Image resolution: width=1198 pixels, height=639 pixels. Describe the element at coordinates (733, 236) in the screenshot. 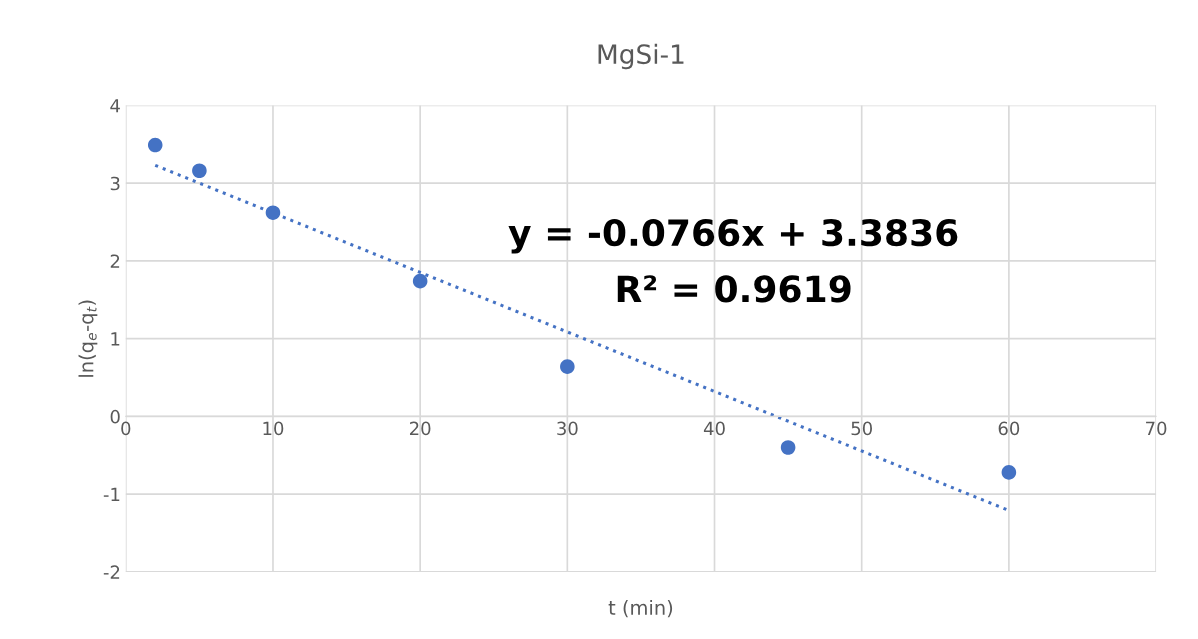

I see `annotation: y = -0.0766x + 3.3836` at that location.